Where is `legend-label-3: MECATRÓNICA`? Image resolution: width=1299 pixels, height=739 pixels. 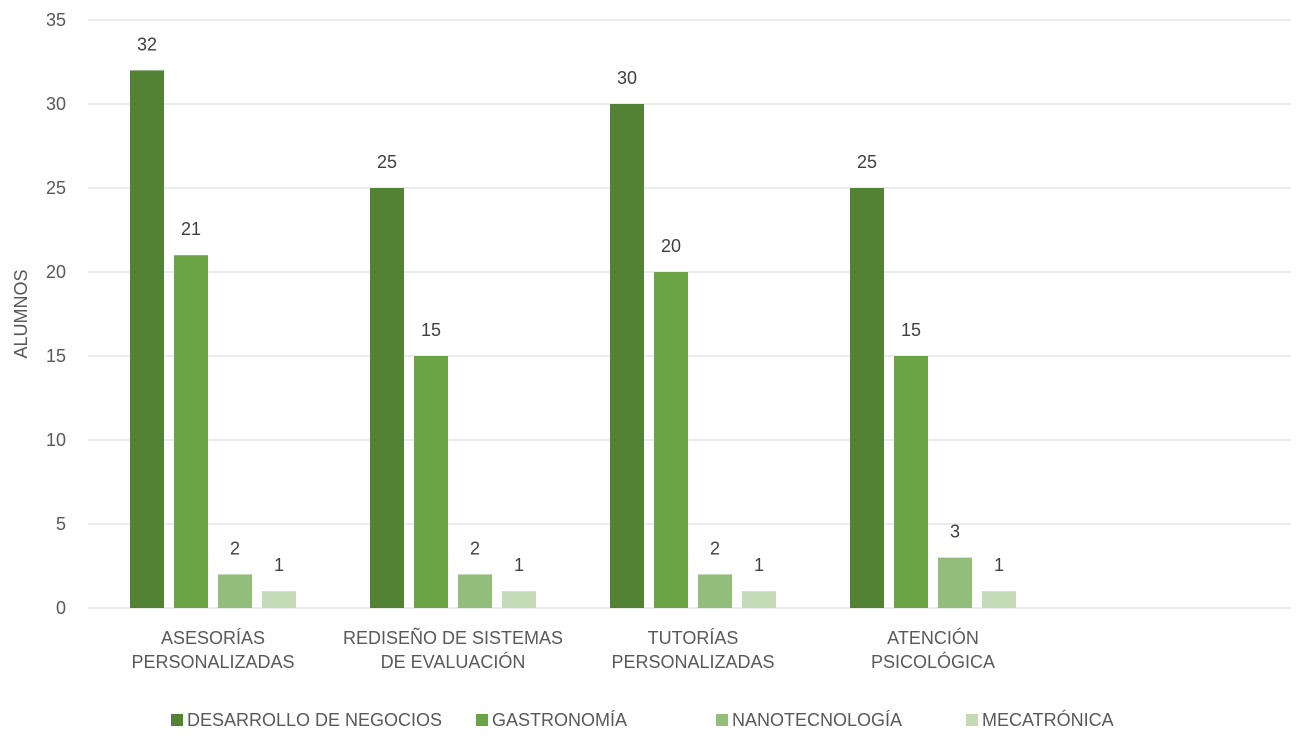
legend-label-3: MECATRÓNICA is located at coordinates (1048, 719).